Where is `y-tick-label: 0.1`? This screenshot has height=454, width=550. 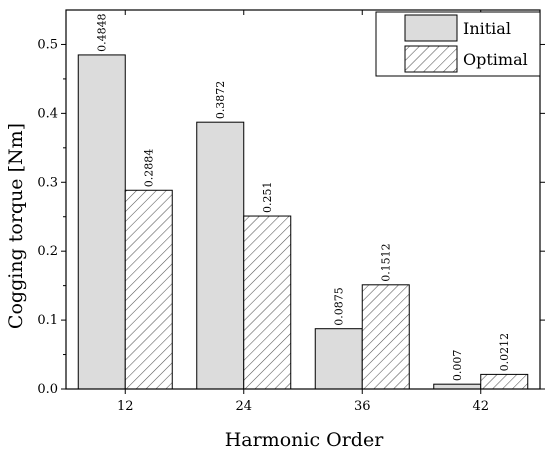 y-tick-label: 0.1 is located at coordinates (47, 320).